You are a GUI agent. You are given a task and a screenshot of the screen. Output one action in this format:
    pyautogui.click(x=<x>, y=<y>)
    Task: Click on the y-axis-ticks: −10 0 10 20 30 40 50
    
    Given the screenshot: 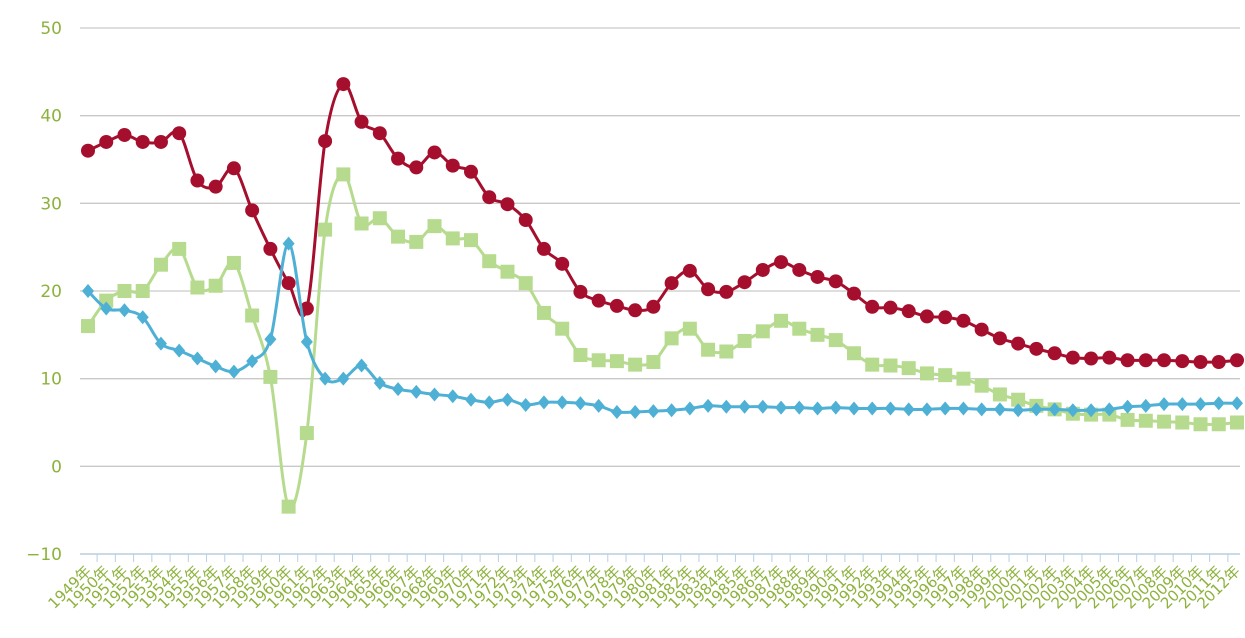 What is the action you would take?
    pyautogui.click(x=44, y=292)
    